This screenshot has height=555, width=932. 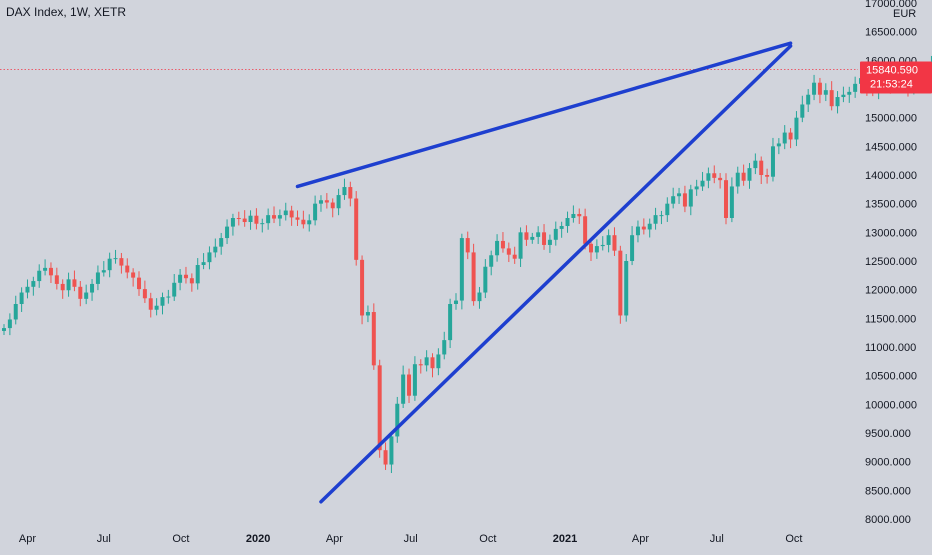 I want to click on y-tick-label: 9500.000, so click(x=888, y=434).